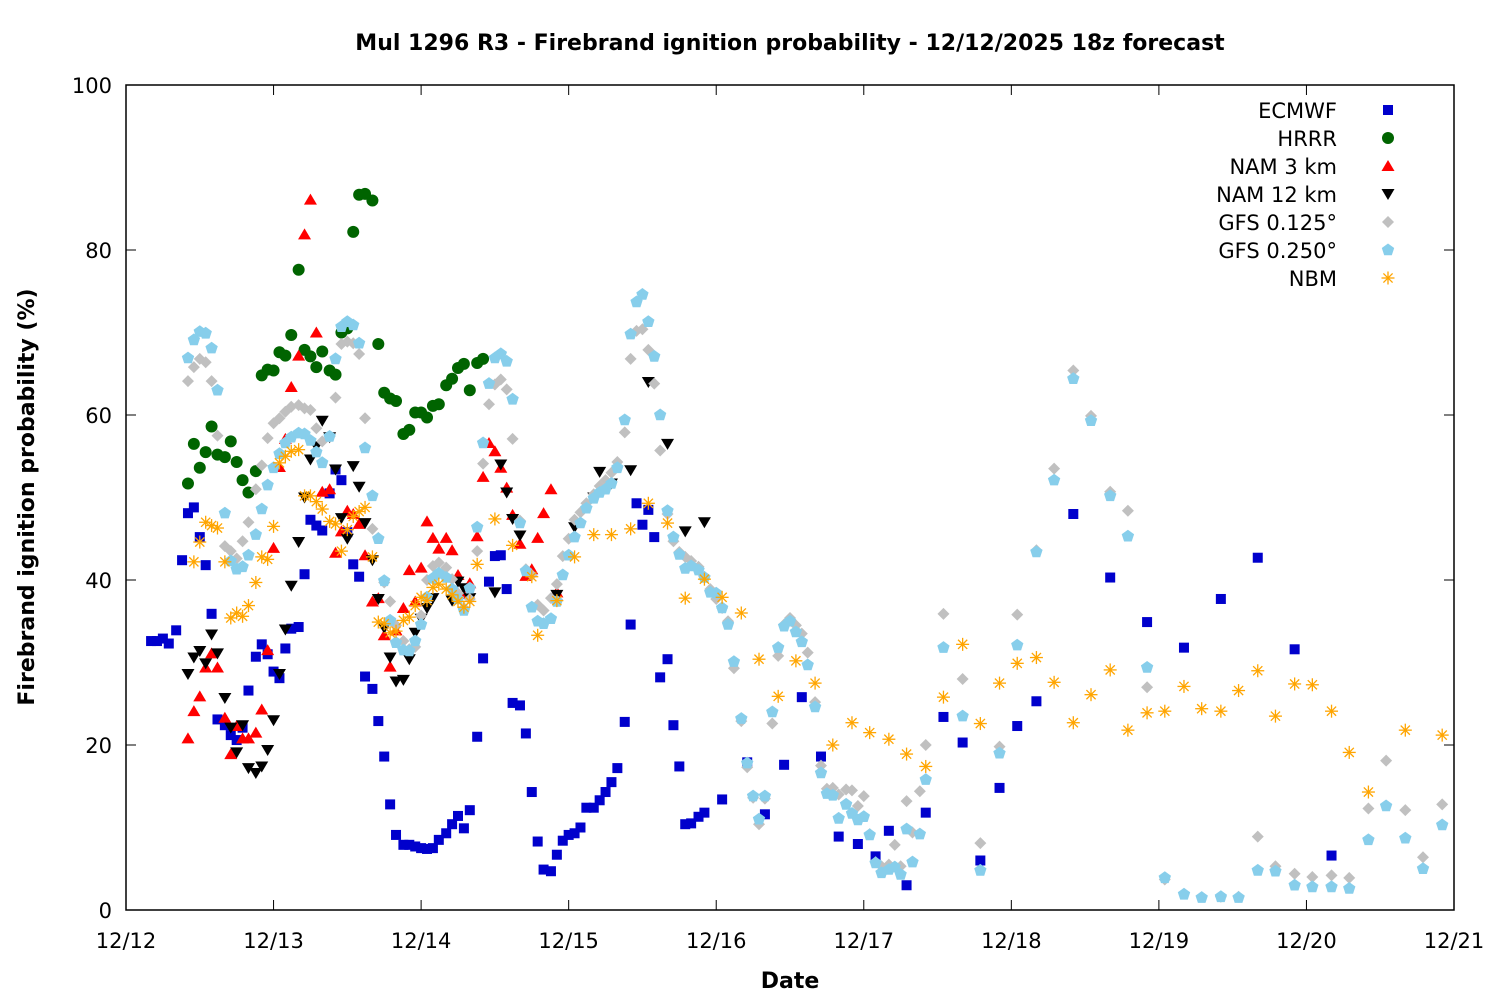 This screenshot has width=1500, height=1000. What do you see at coordinates (1312, 167) in the screenshot?
I see `legend-item: NAM 3 km` at bounding box center [1312, 167].